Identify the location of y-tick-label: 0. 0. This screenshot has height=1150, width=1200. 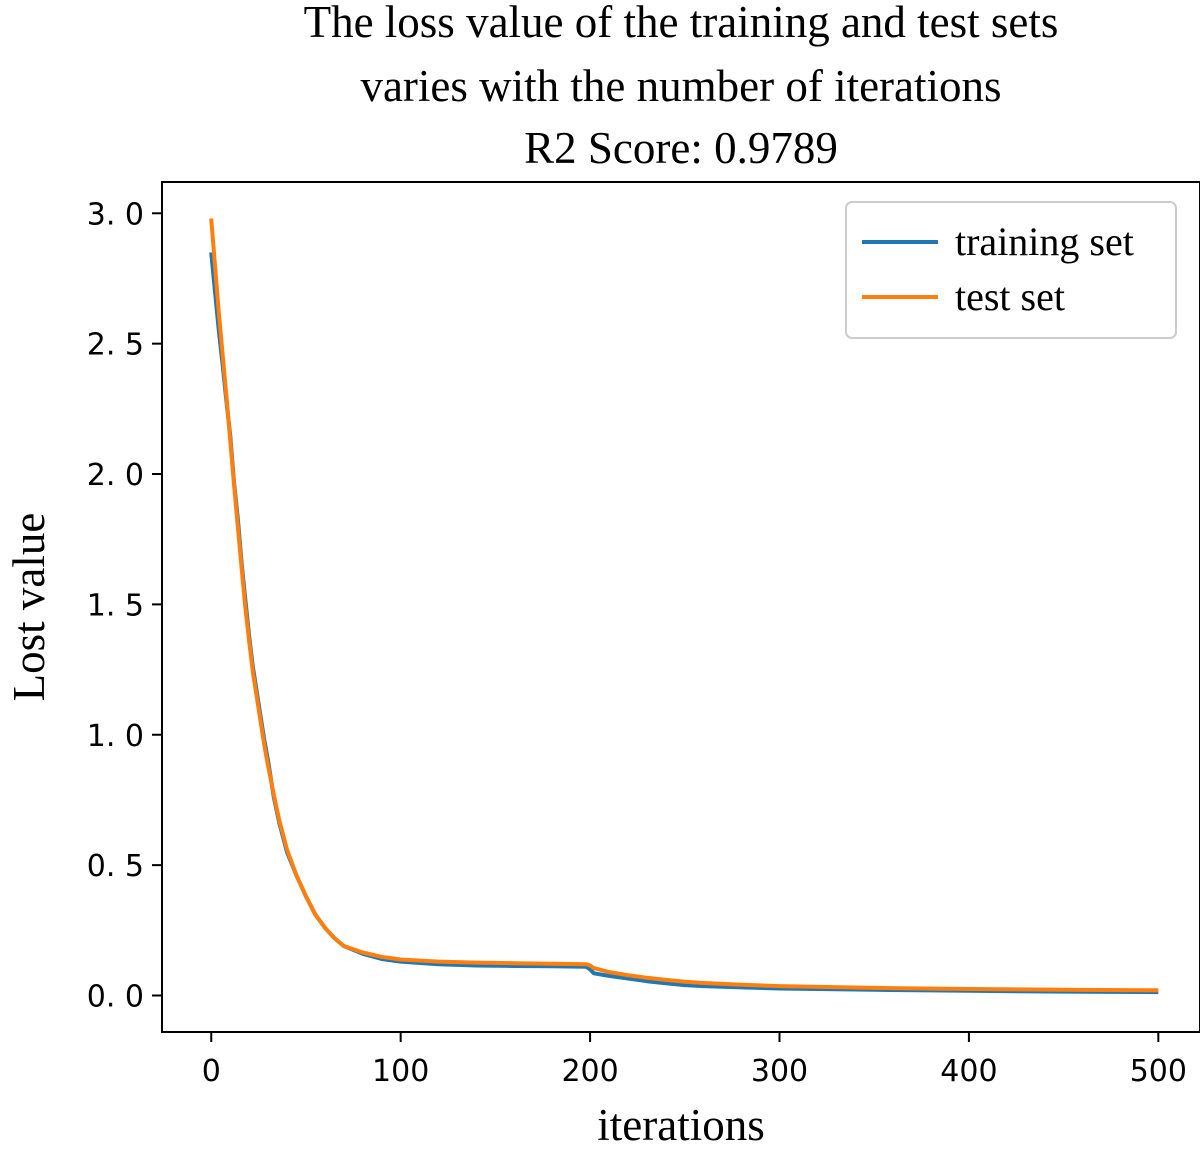
(115, 996).